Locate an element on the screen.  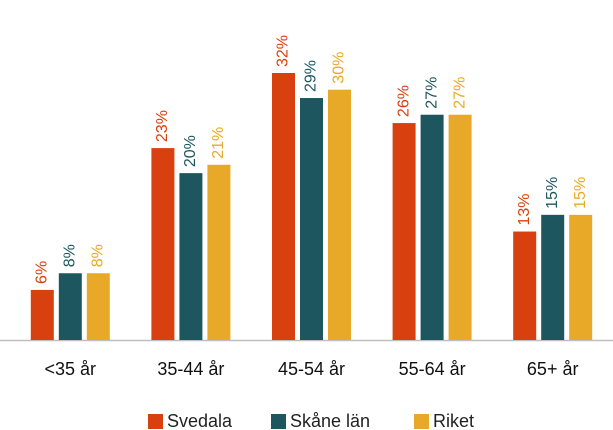
legend-label: Skåne län is located at coordinates (330, 420).